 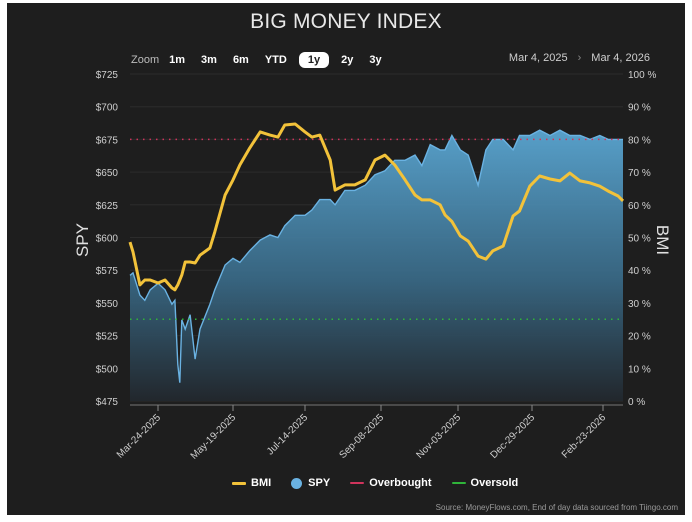 What do you see at coordinates (639, 140) in the screenshot?
I see `y-tick-right: 80 %` at bounding box center [639, 140].